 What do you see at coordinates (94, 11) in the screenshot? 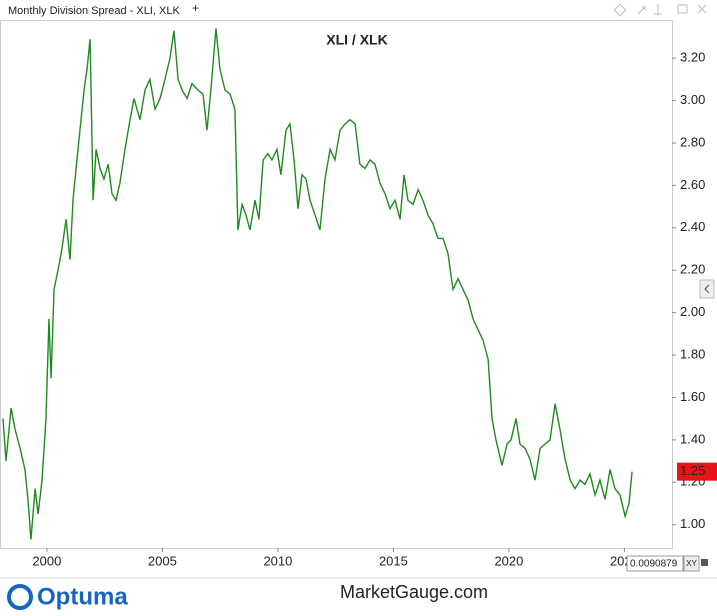
I see `window-title: Monthly Division Spread - XLI, XLK` at bounding box center [94, 11].